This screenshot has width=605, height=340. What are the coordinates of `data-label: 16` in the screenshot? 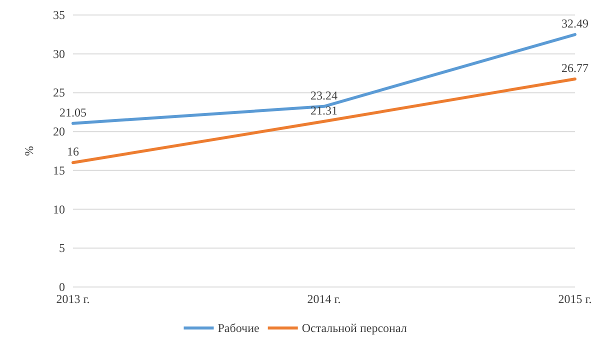 It's located at (73, 151).